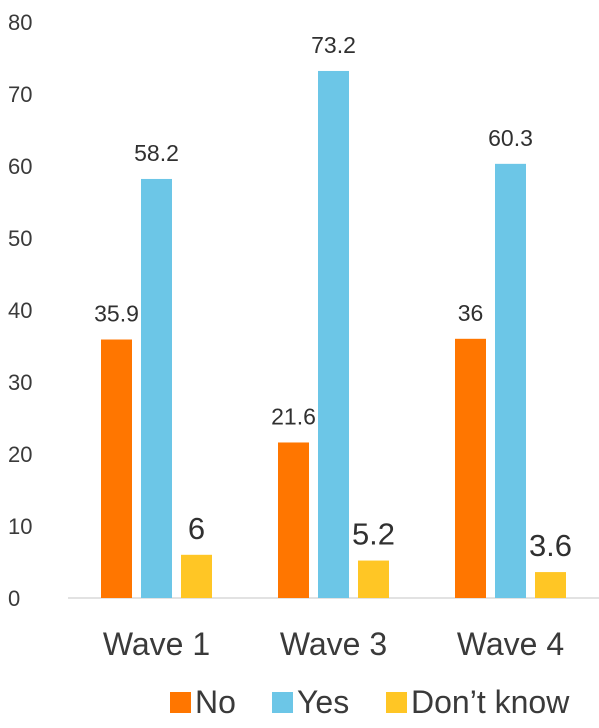 This screenshot has height=728, width=599. What do you see at coordinates (20, 238) in the screenshot?
I see `y-tick-label: 50` at bounding box center [20, 238].